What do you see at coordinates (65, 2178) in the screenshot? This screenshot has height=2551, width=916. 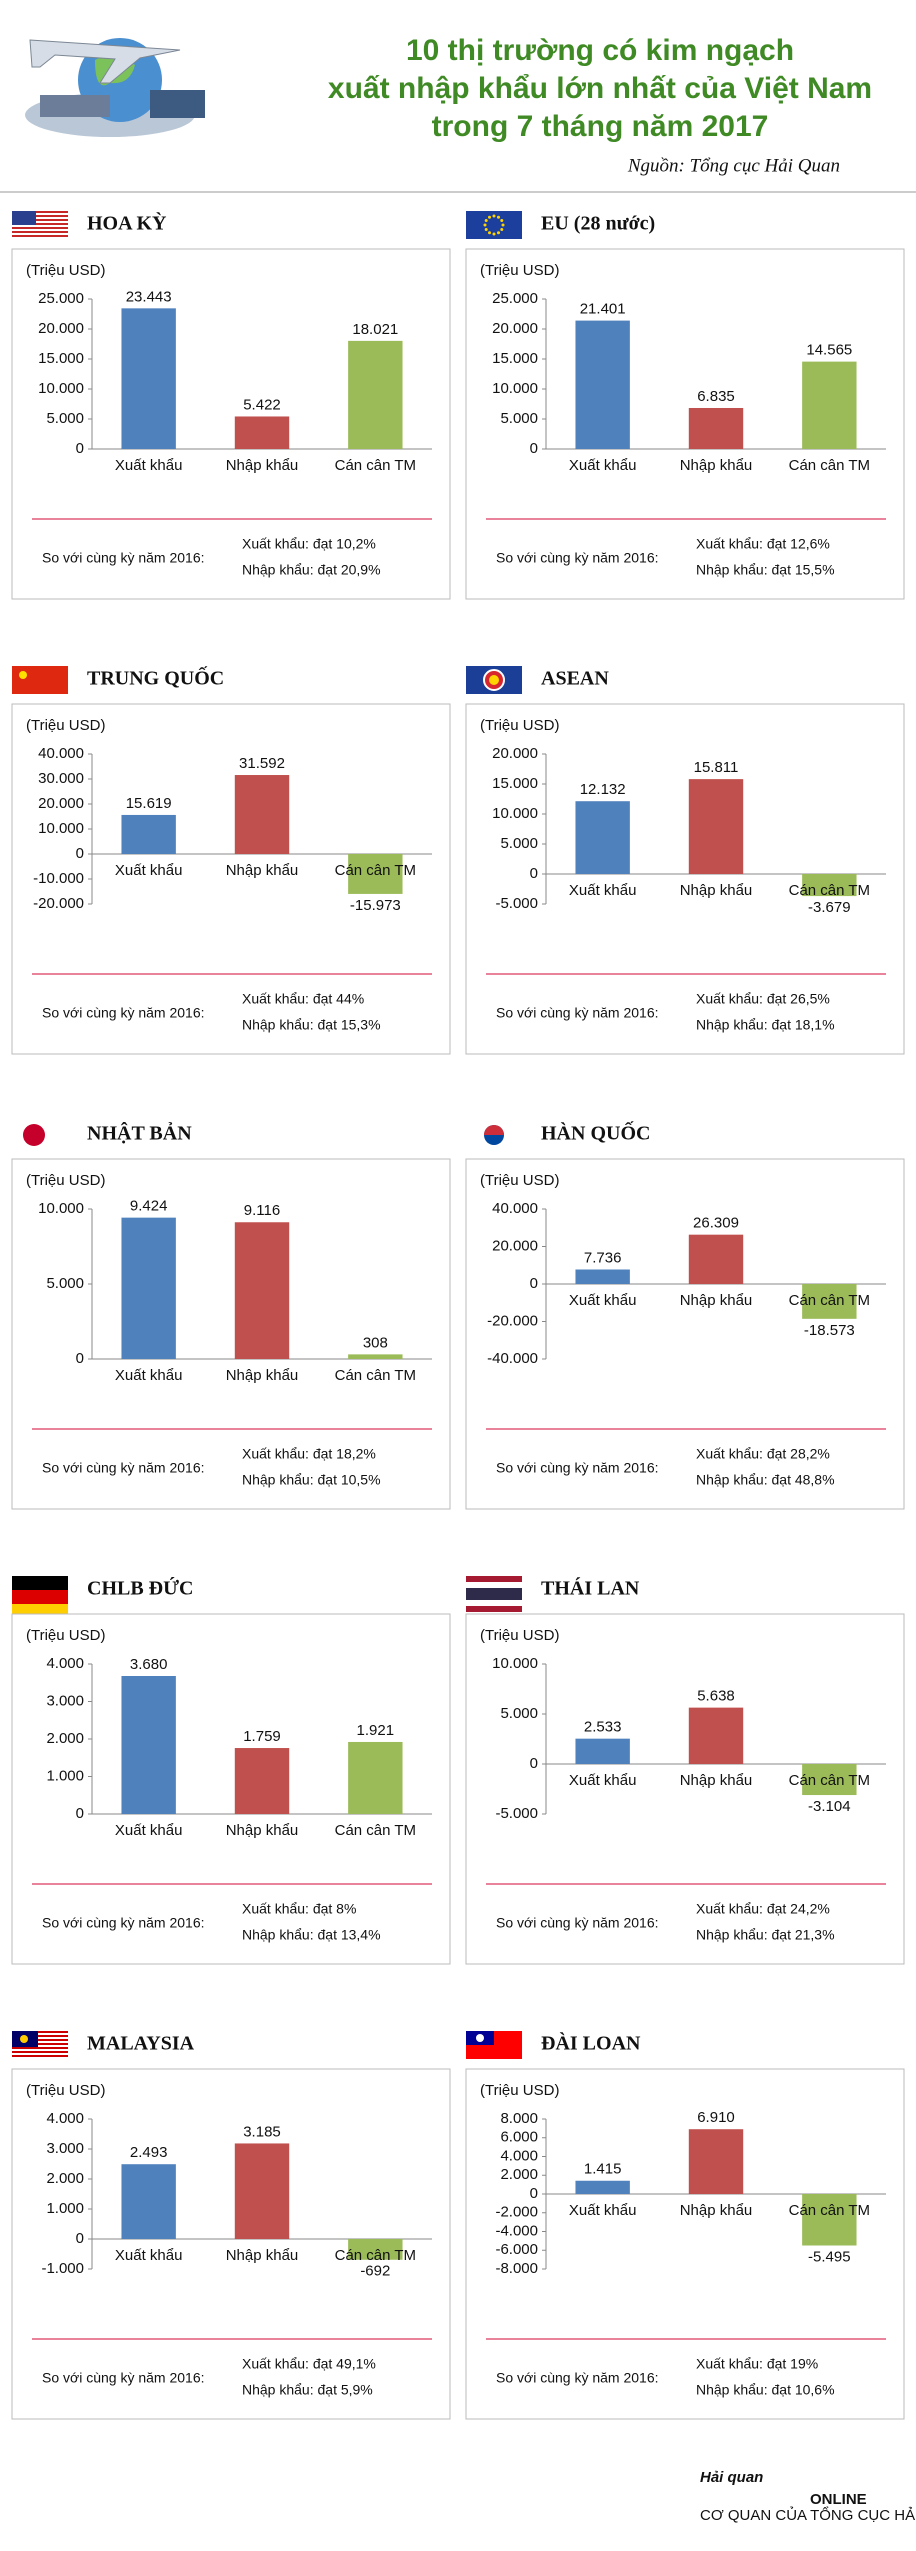 I see `y-tick-label: 2.000` at bounding box center [65, 2178].